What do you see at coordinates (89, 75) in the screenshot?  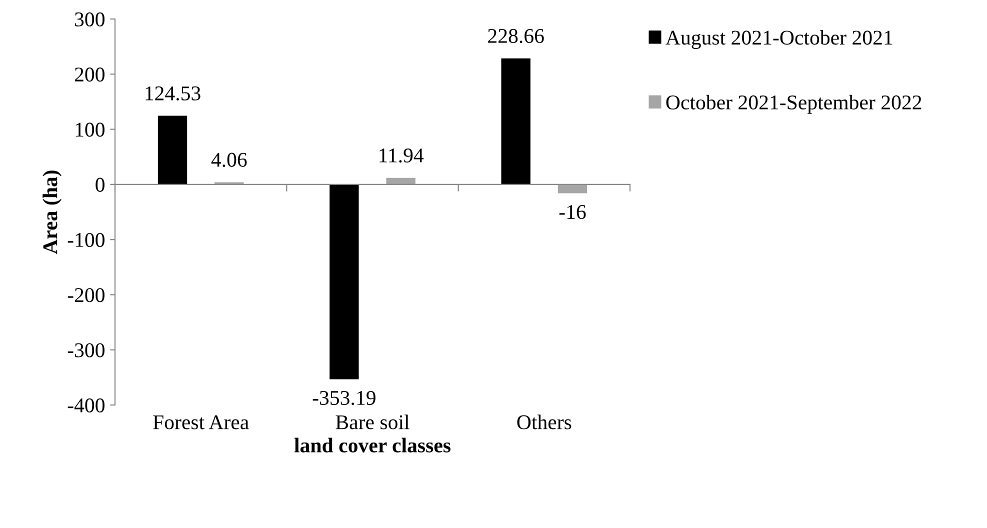 I see `y-tick-label: 200` at bounding box center [89, 75].